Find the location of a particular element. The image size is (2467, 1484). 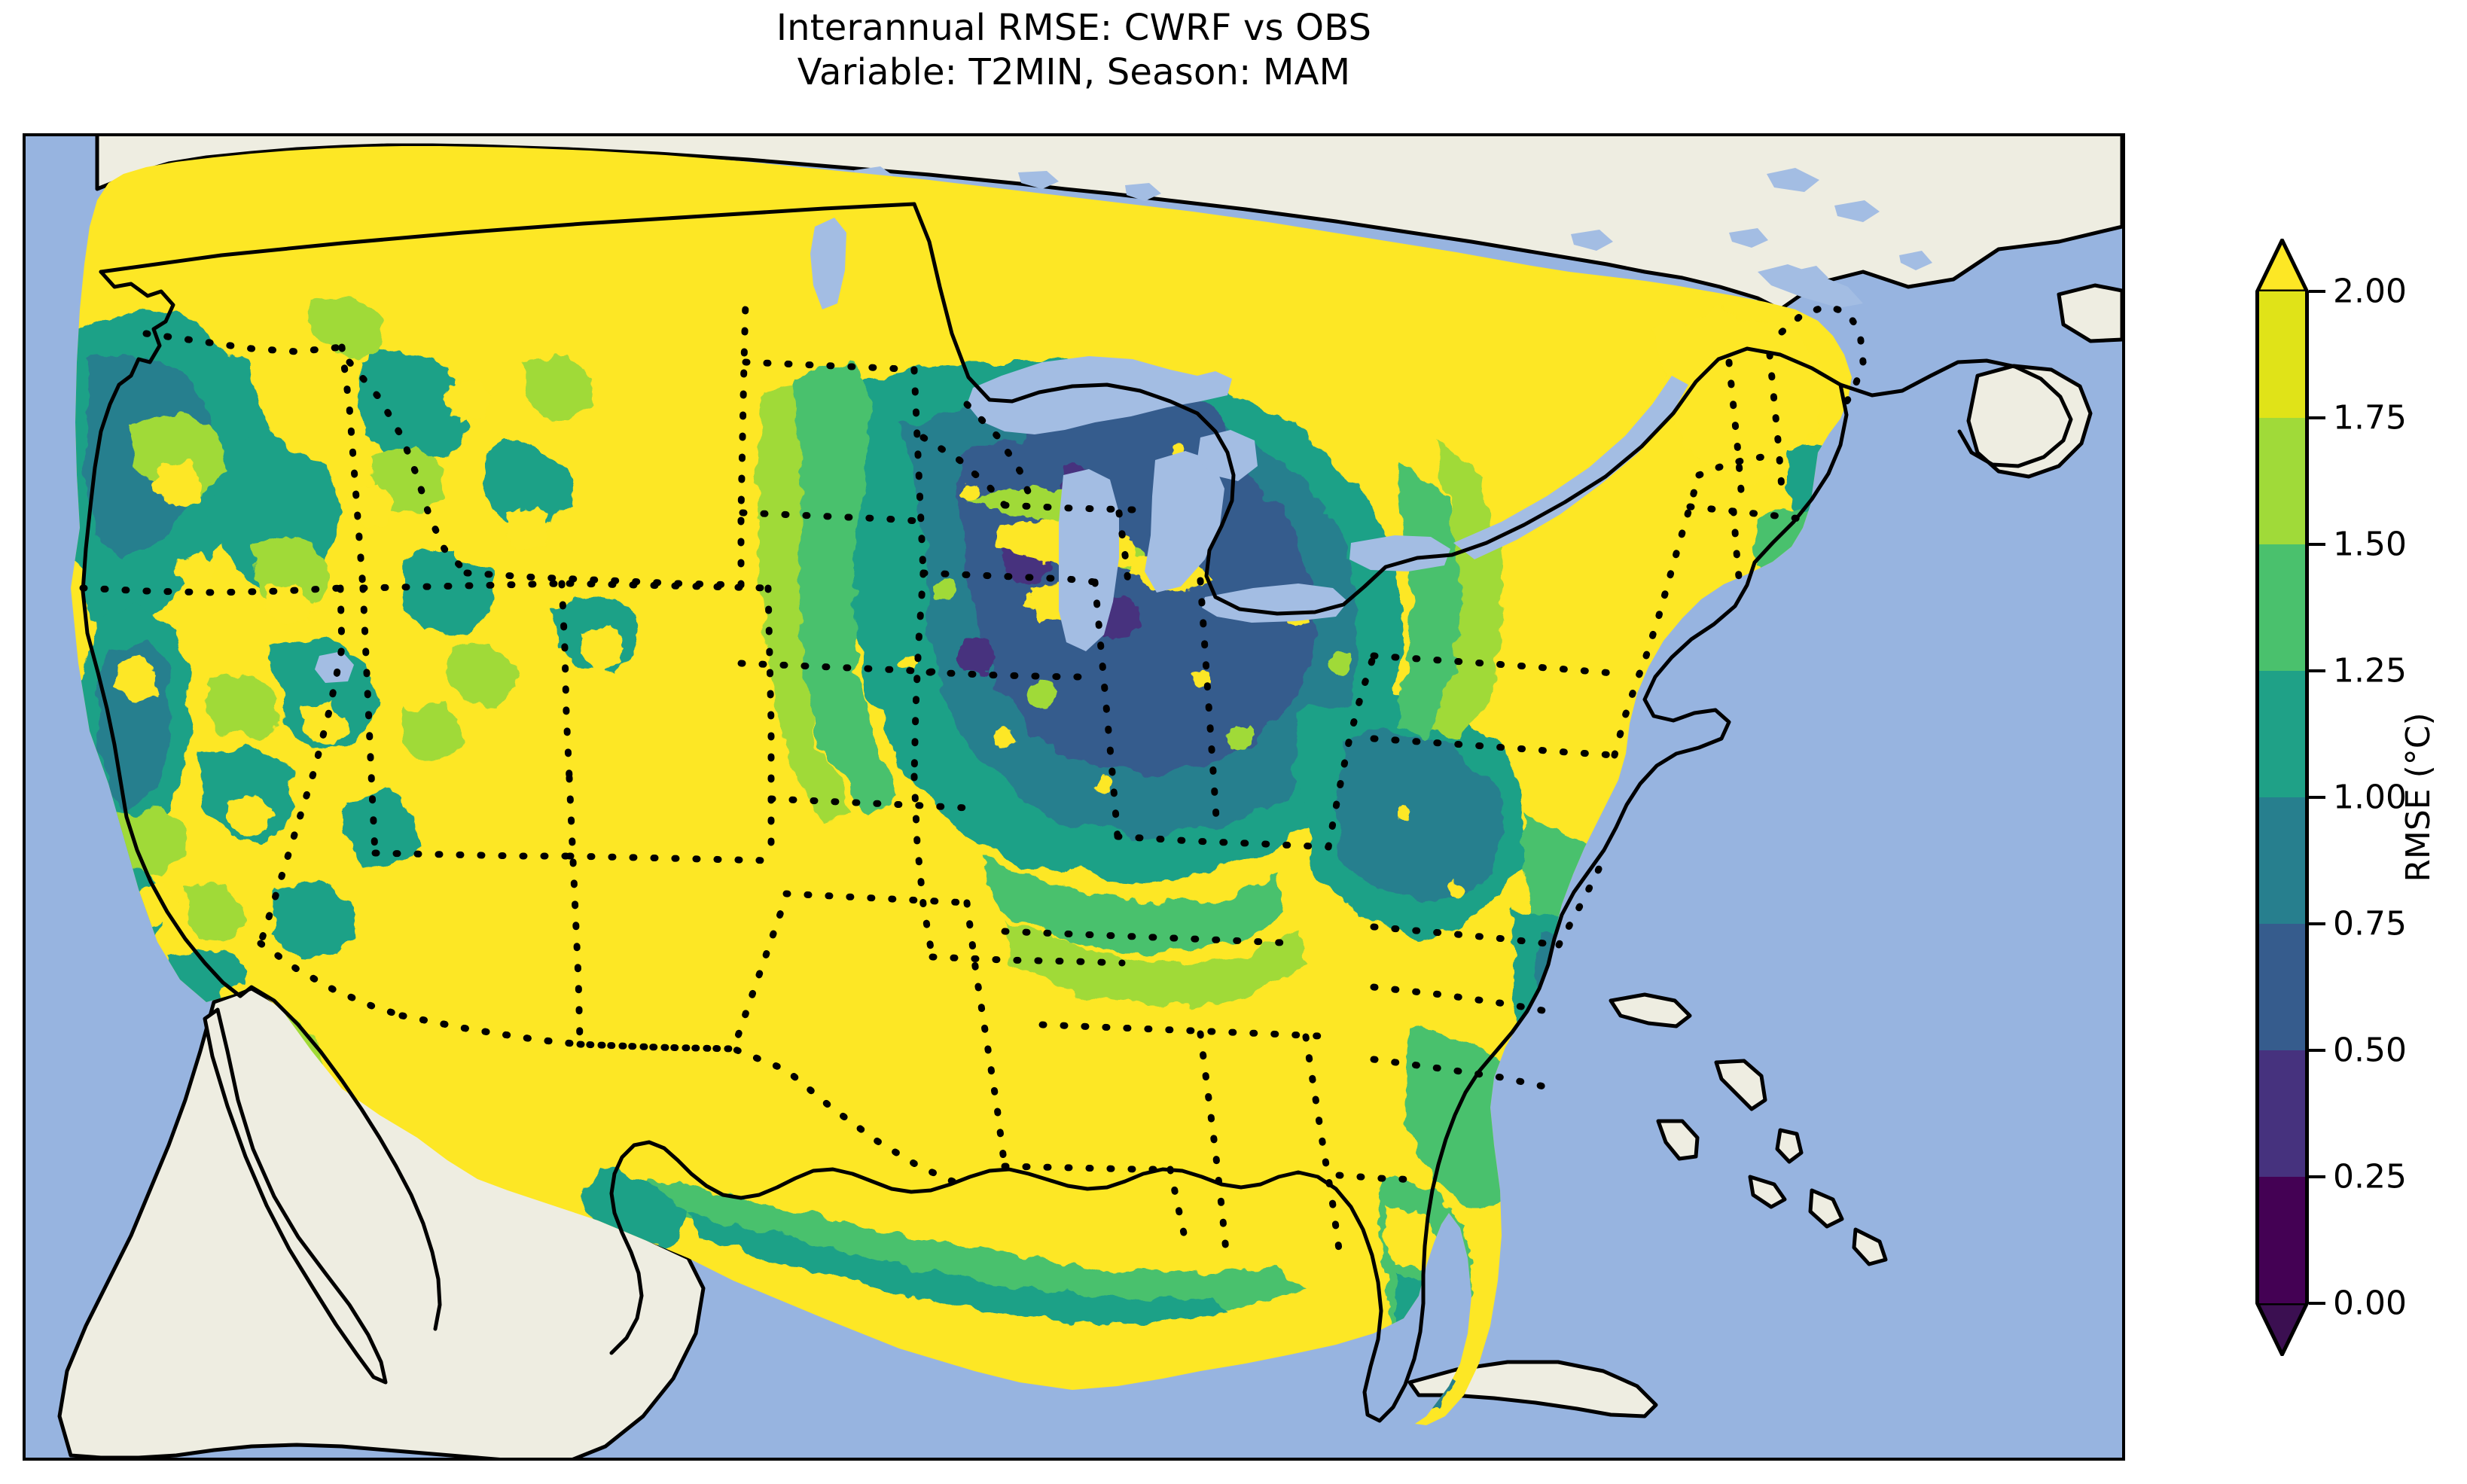

cb-label-1.25: 1.25 is located at coordinates (2370, 670).